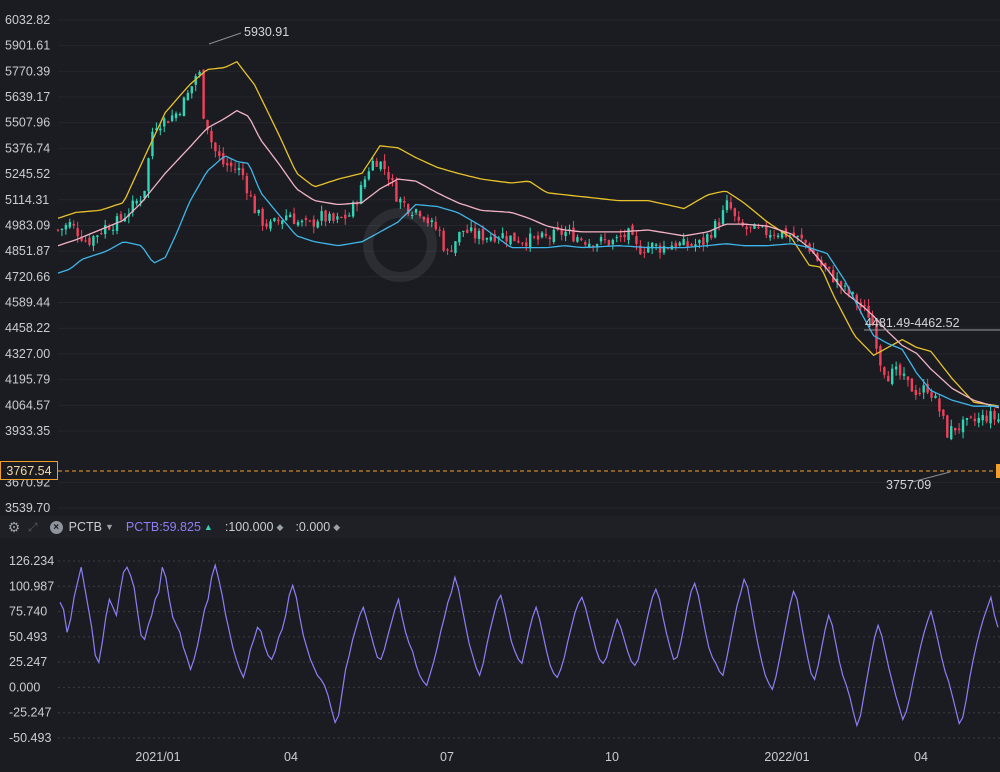 This screenshot has width=1000, height=772. What do you see at coordinates (27, 251) in the screenshot?
I see `price-tick-label: 4851.87` at bounding box center [27, 251].